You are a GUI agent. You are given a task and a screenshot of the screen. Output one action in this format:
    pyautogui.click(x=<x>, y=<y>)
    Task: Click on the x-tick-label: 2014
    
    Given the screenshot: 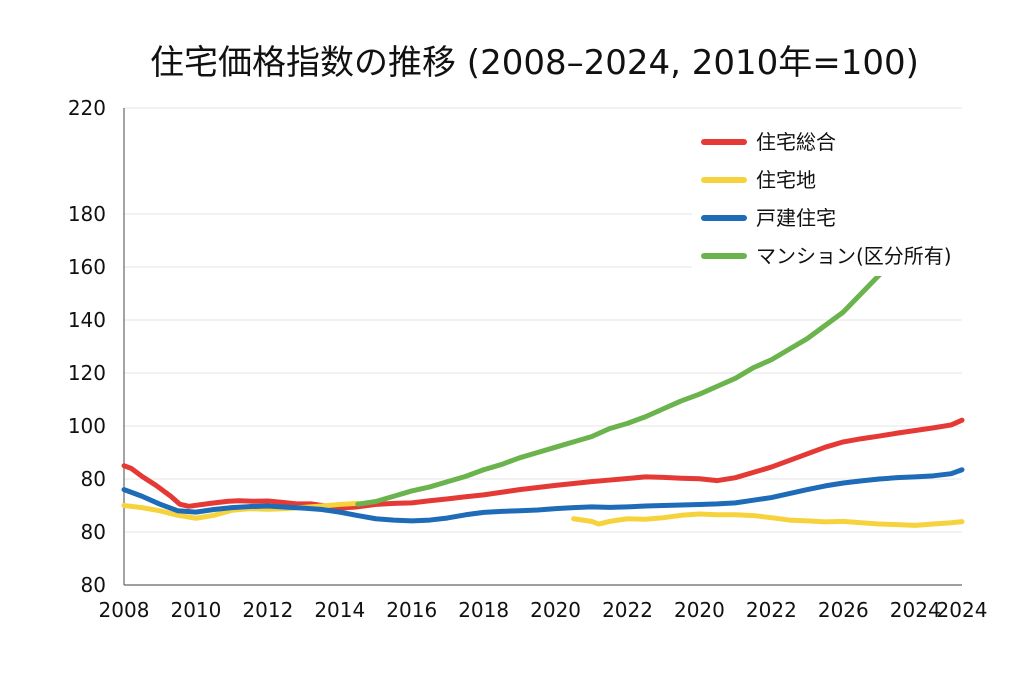 What is the action you would take?
    pyautogui.click(x=339, y=610)
    